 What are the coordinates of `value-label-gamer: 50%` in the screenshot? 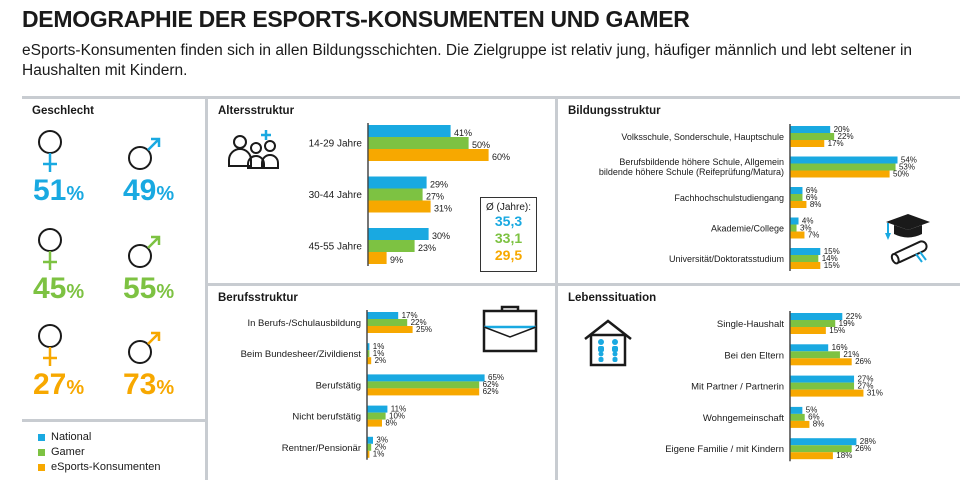 It's located at (481, 145).